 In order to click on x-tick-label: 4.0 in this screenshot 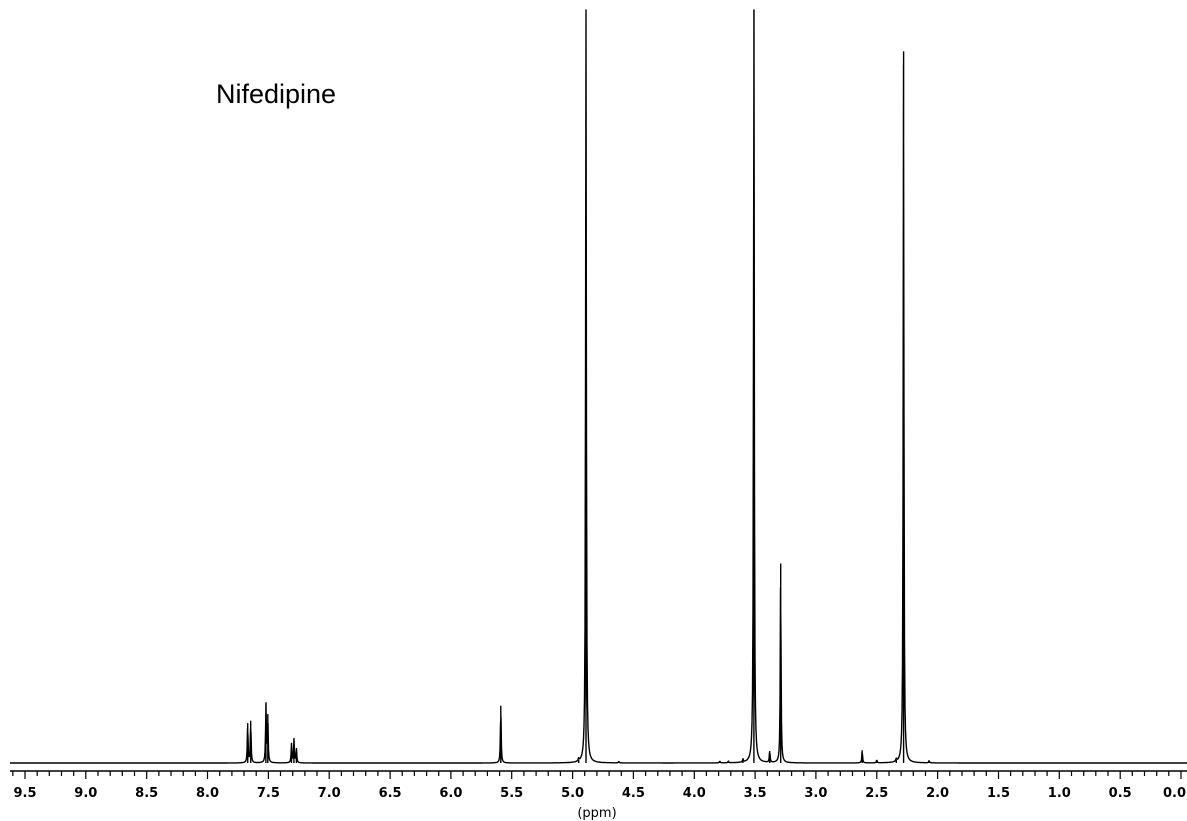, I will do `click(694, 793)`.